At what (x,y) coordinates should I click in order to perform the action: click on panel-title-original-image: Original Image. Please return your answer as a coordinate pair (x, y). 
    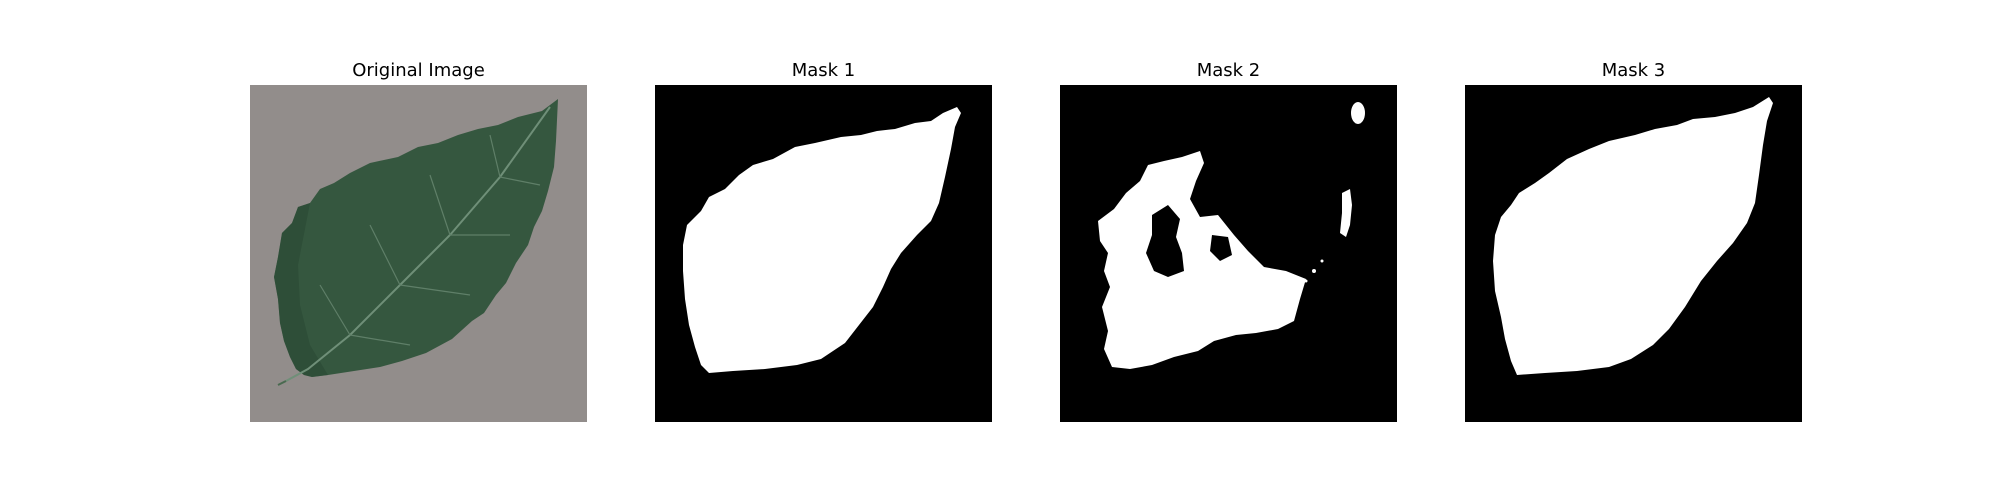
    Looking at the image, I should click on (418, 70).